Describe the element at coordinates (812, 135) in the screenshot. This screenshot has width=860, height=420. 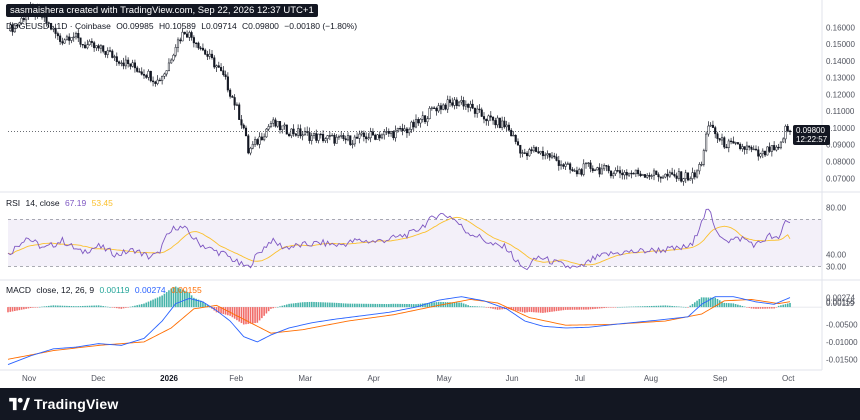
I see `last-price-label: 0.09800 12:22:57` at that location.